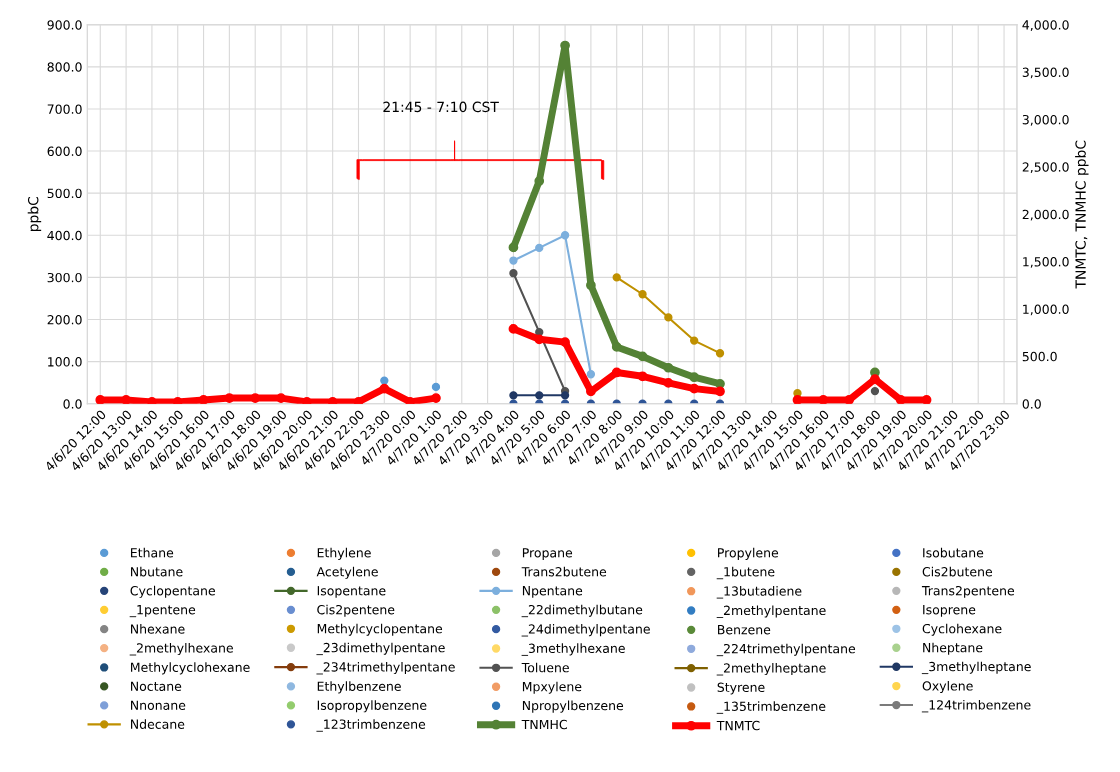 The image size is (1120, 772). I want to click on legend-label: Acetylene, so click(347, 572).